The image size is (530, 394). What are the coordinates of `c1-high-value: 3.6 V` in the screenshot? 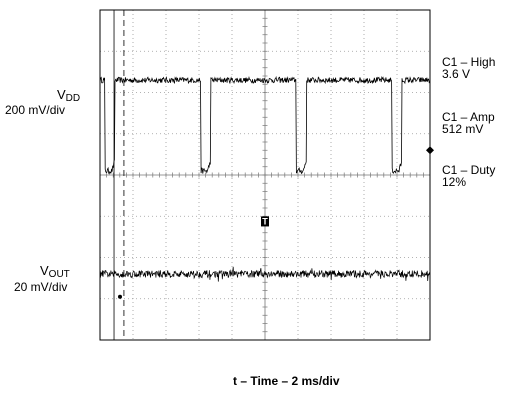 It's located at (456, 74).